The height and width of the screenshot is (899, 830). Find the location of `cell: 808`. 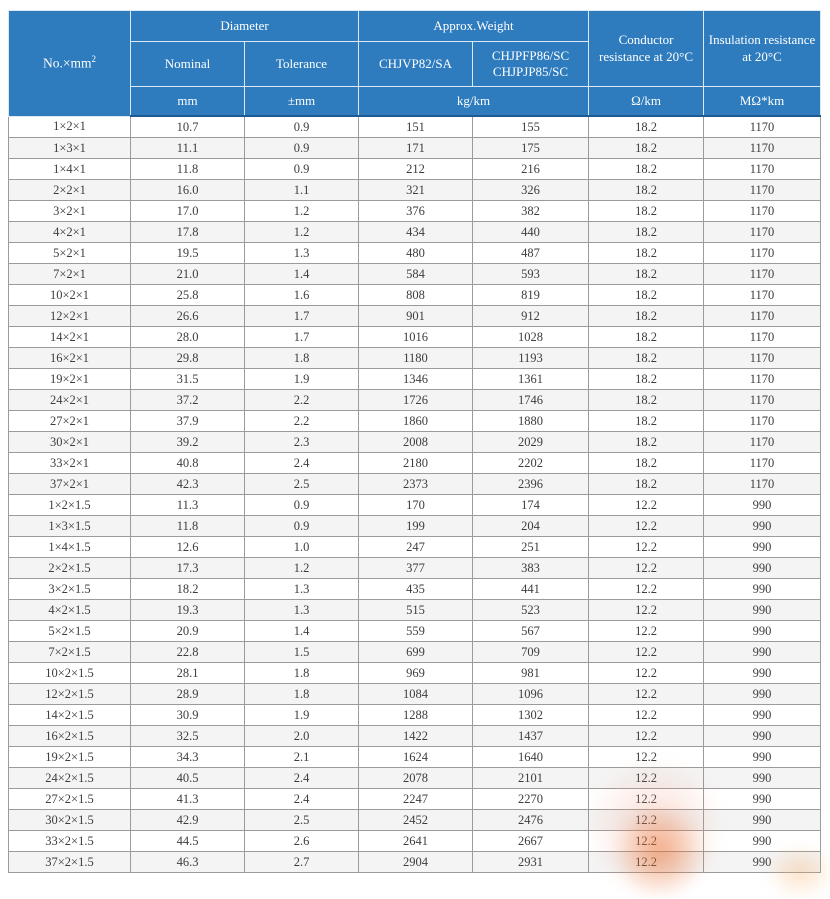

cell: 808 is located at coordinates (415, 295).